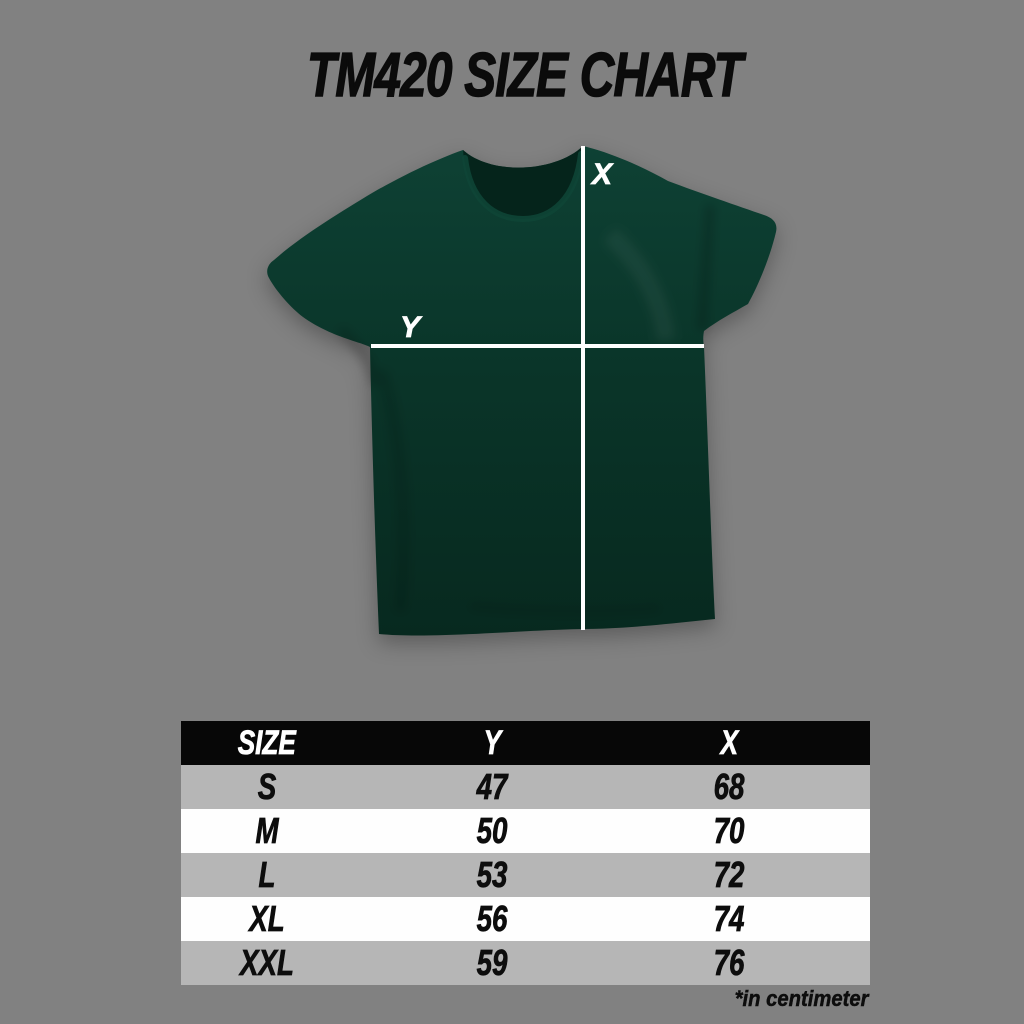  What do you see at coordinates (525, 875) in the screenshot?
I see `table-row-l: L 53 72` at bounding box center [525, 875].